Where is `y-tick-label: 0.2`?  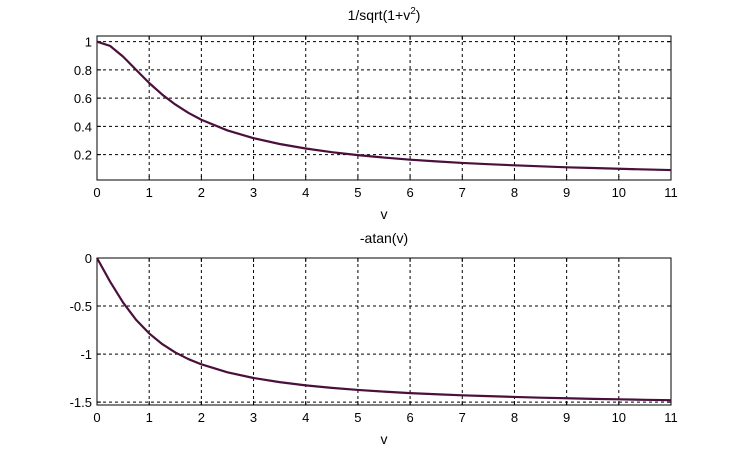 y-tick-label: 0.2 is located at coordinates (83, 155).